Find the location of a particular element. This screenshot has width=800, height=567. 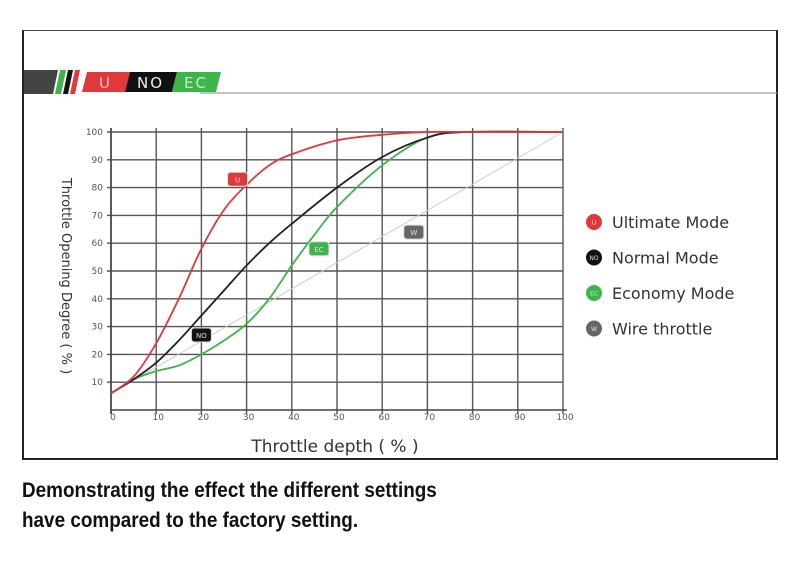

x-tick-label: 0 is located at coordinates (113, 418).